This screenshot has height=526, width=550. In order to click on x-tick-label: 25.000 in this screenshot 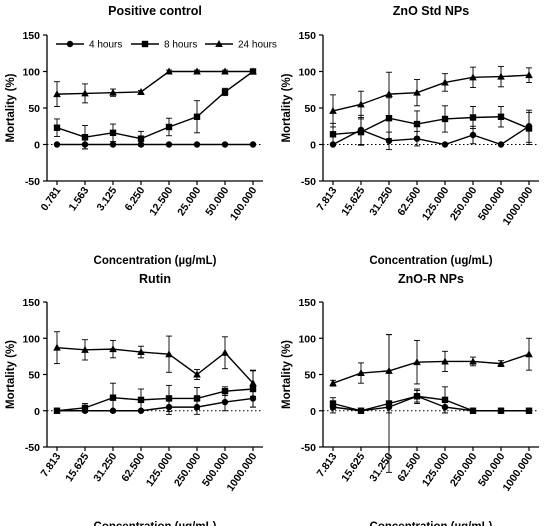, I will do `click(189, 201)`.